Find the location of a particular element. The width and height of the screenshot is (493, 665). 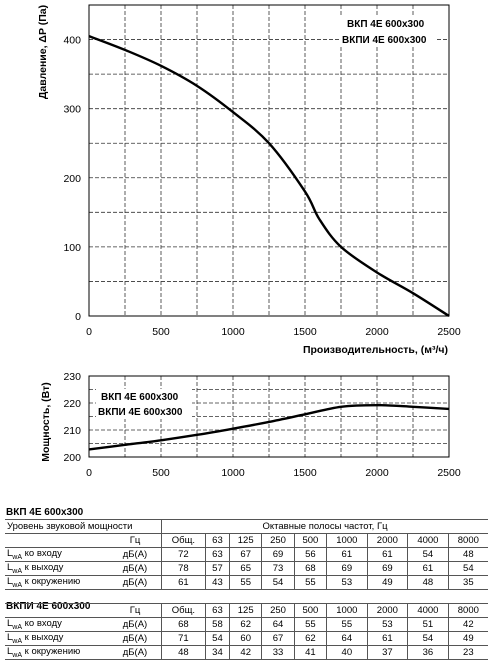

column-header: 2000 is located at coordinates (387, 540).